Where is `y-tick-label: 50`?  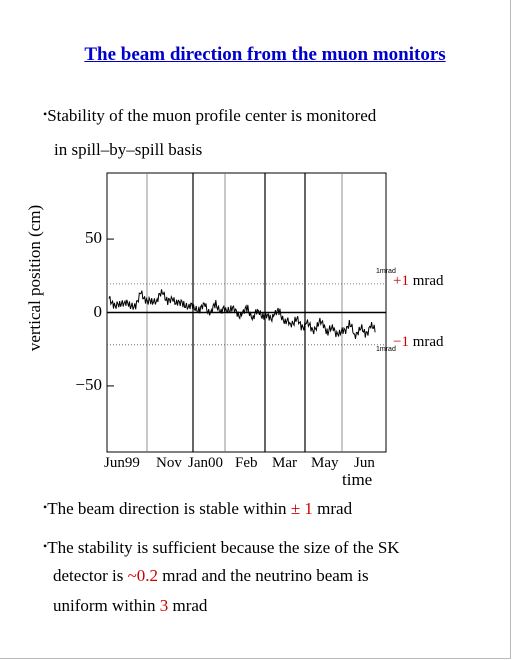
y-tick-label: 50 is located at coordinates (93, 238).